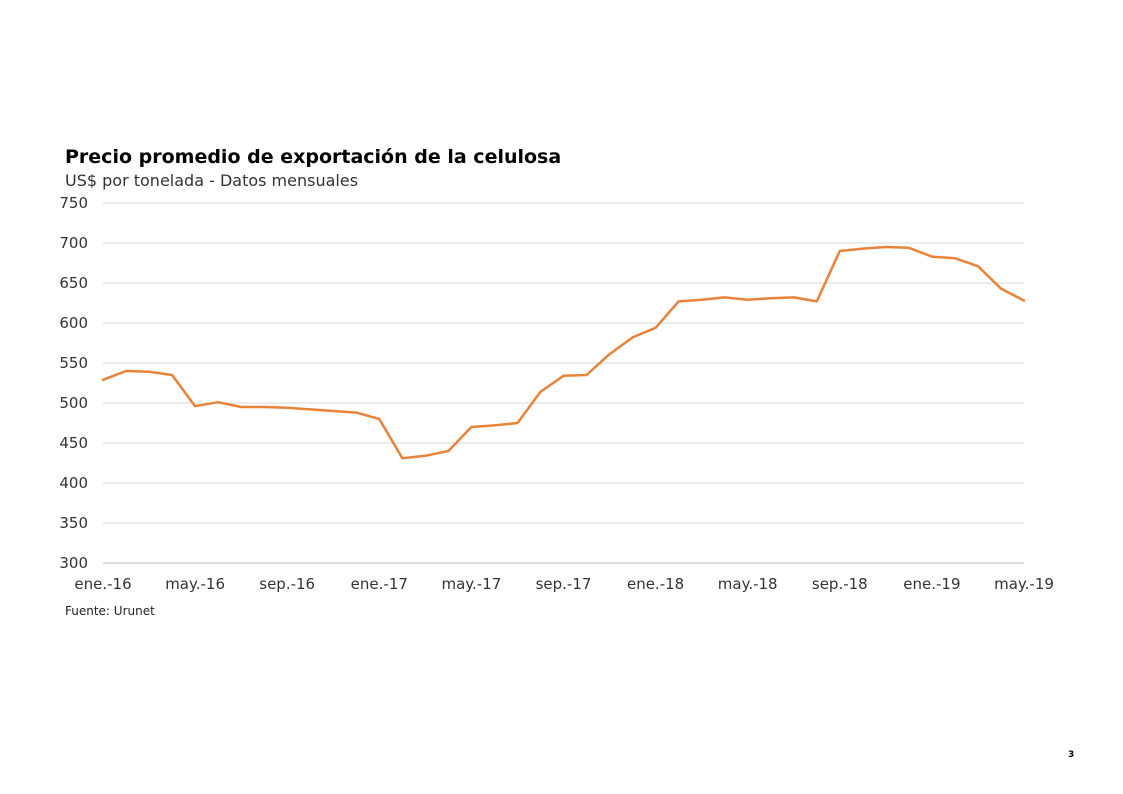  Describe the element at coordinates (73, 243) in the screenshot. I see `y-tick-label: 700` at that location.